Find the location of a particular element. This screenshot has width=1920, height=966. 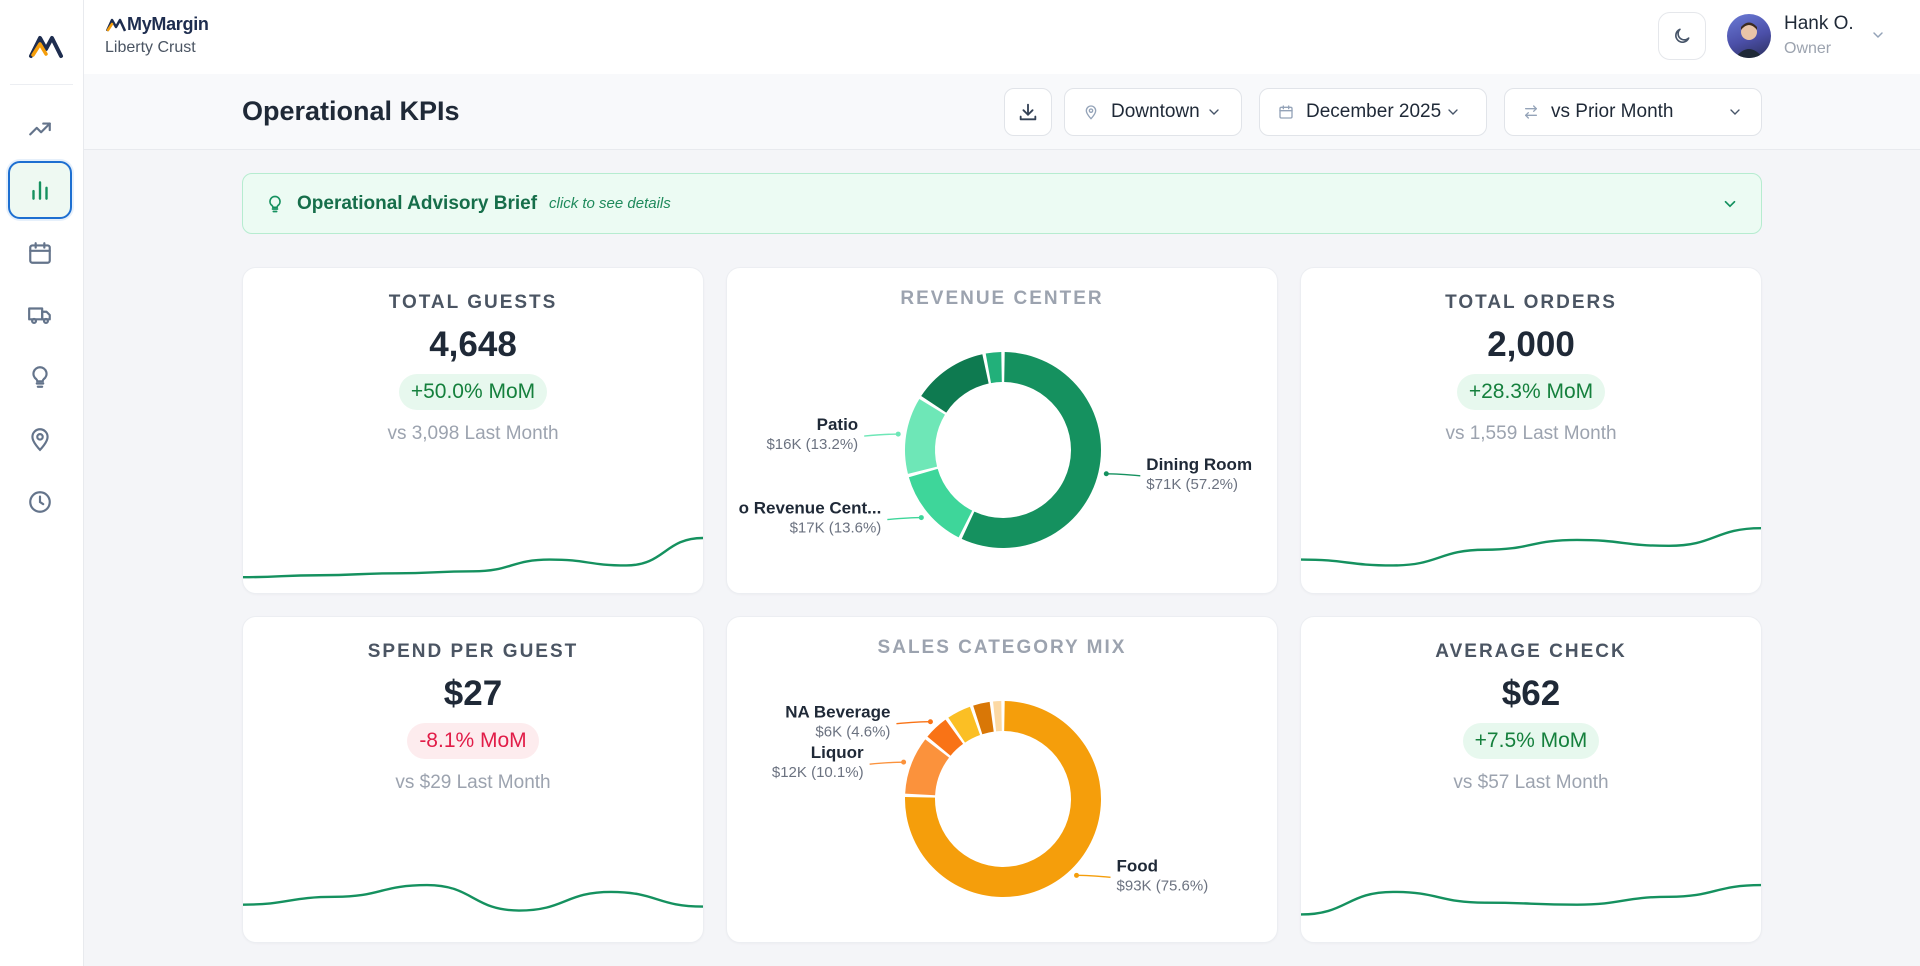

app-logo-icon is located at coordinates (46, 45).